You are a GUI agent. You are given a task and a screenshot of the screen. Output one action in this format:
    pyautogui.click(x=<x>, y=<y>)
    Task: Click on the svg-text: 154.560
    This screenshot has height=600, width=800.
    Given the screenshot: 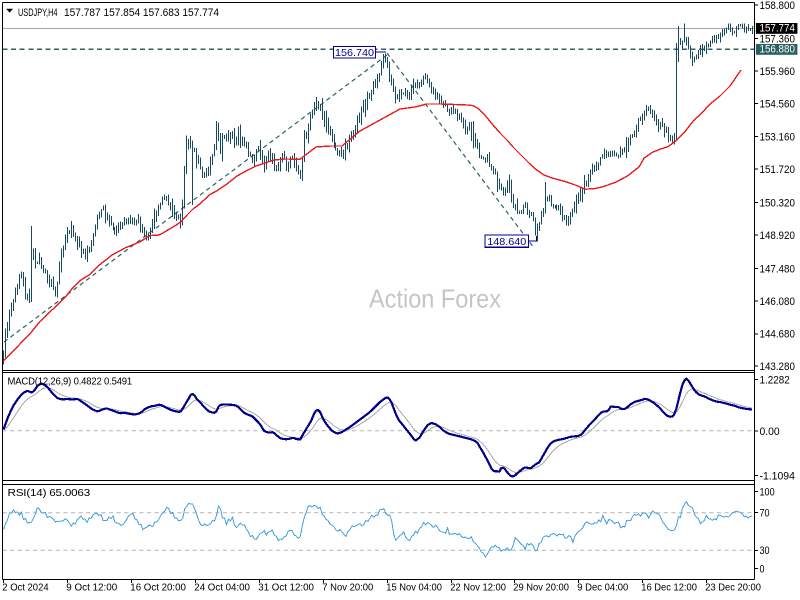 What is the action you would take?
    pyautogui.click(x=777, y=105)
    